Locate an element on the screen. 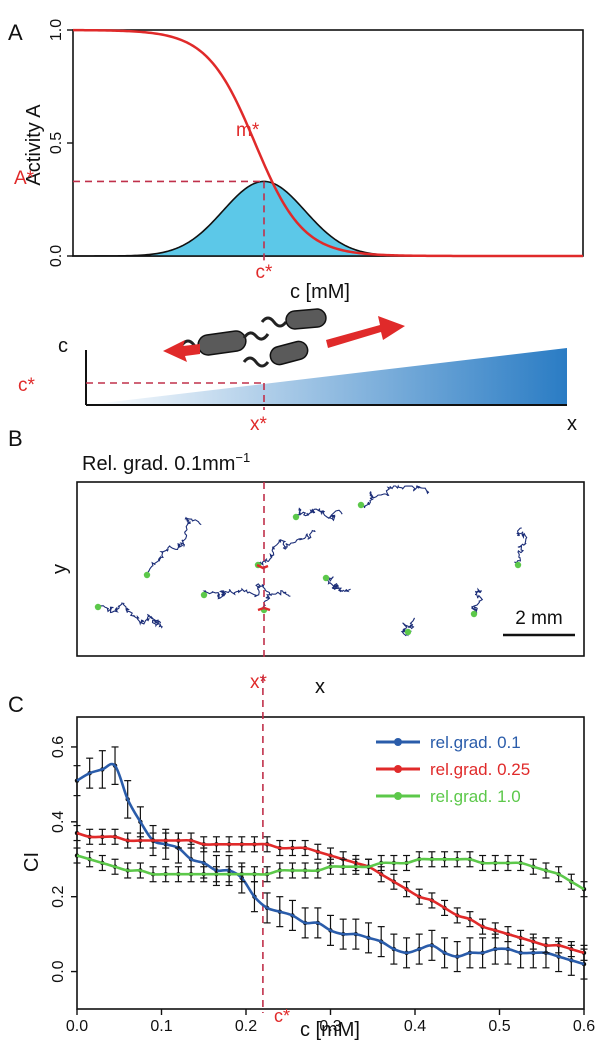 The image size is (600, 1040). inset-xlabel: x is located at coordinates (572, 424).